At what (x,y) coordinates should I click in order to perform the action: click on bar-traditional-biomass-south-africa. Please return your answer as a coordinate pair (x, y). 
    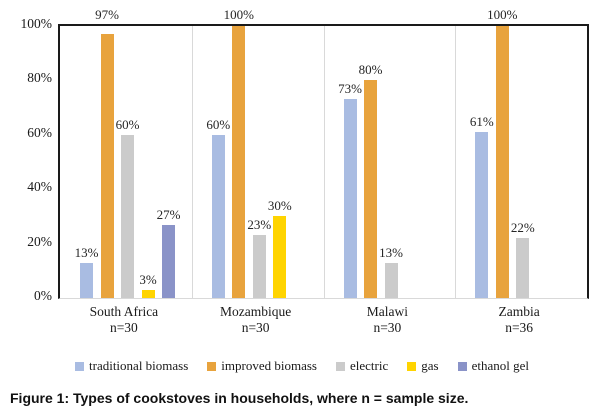
    Looking at the image, I should click on (86, 280).